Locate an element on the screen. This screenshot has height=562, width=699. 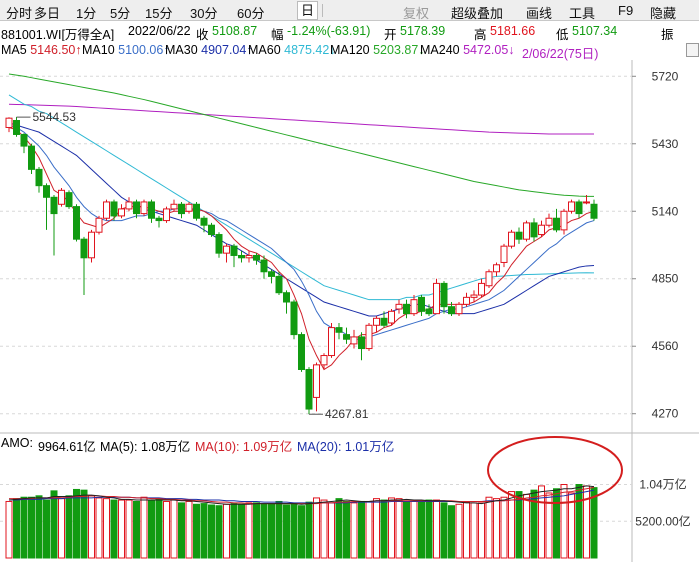
low-value: 5107.34 is located at coordinates (595, 31).